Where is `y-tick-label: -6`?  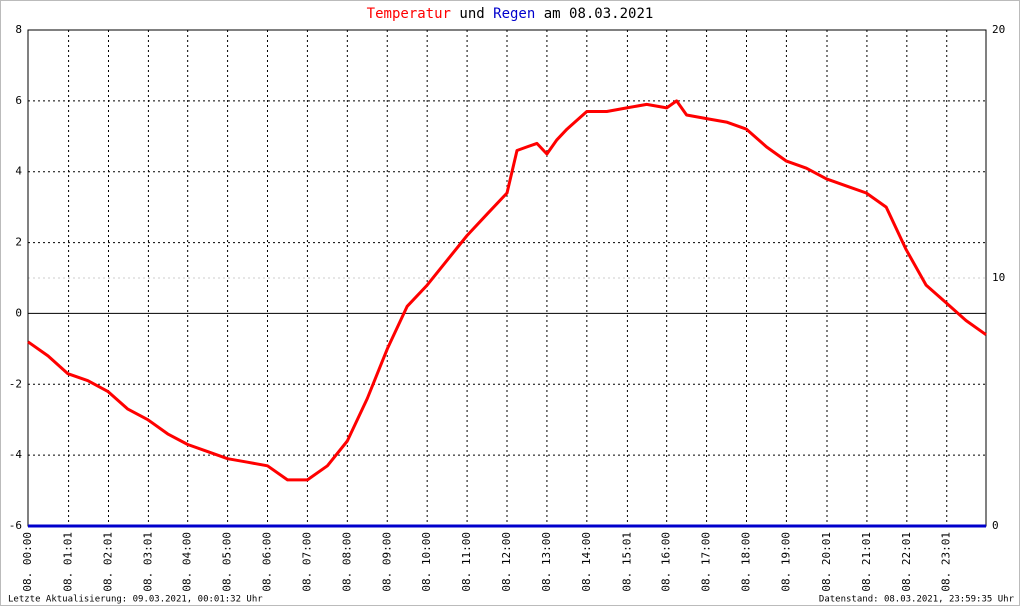
y-tick-label: -6 is located at coordinates (15, 525).